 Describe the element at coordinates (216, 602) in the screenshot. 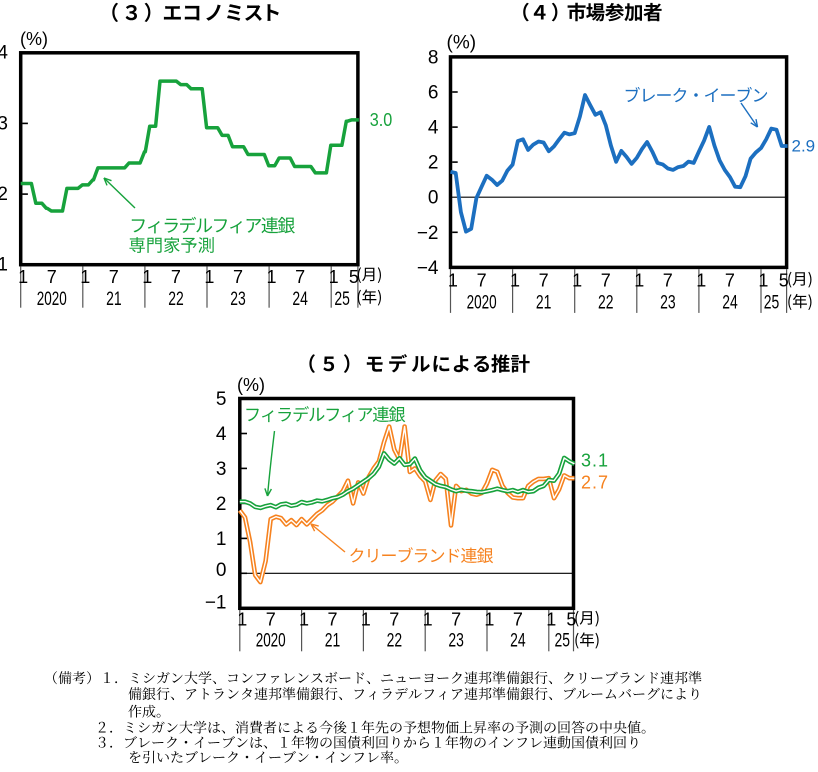

I see `svg-text: −1` at that location.